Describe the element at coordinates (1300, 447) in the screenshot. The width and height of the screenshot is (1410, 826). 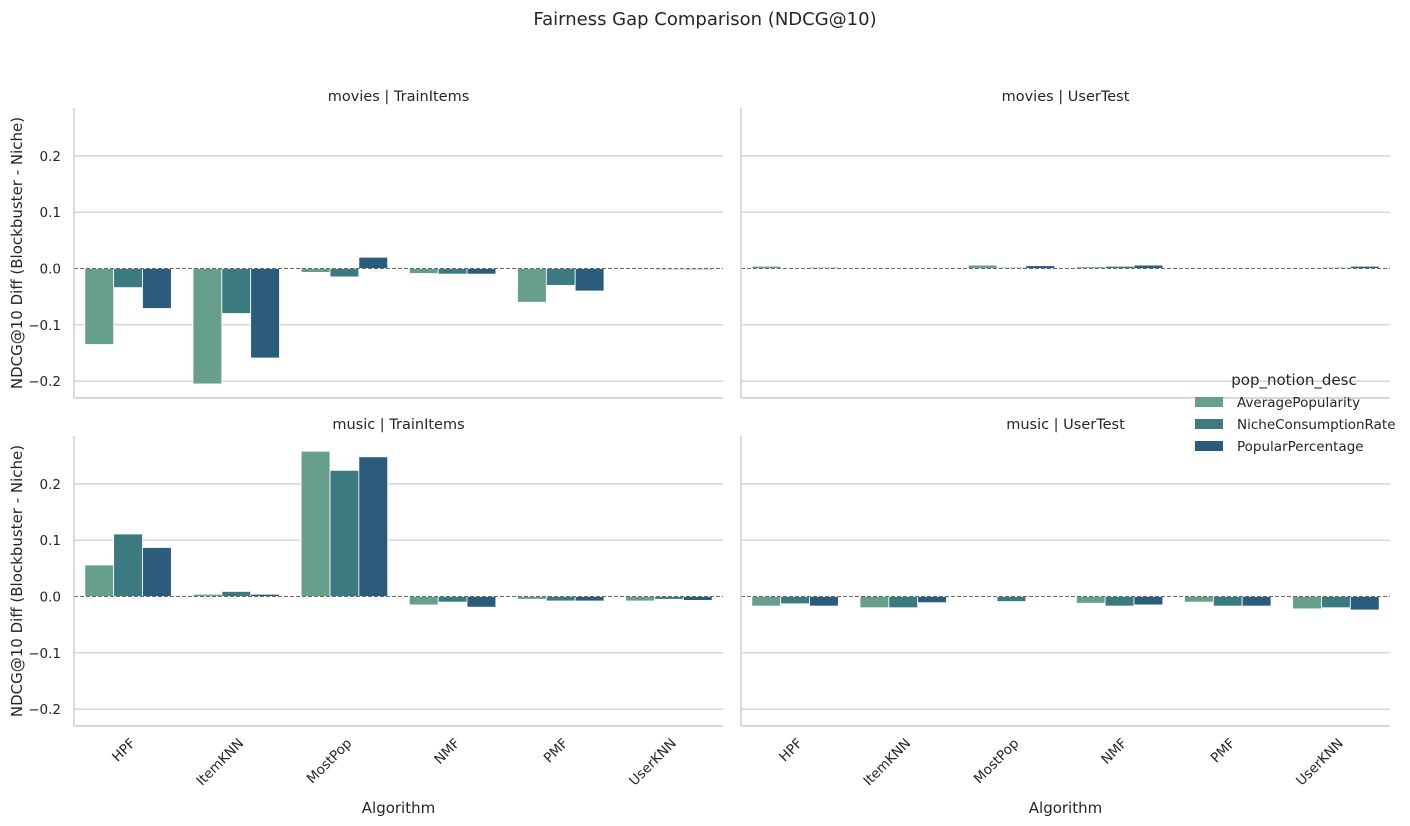
I see `legend-entry: PopularPercentage` at that location.